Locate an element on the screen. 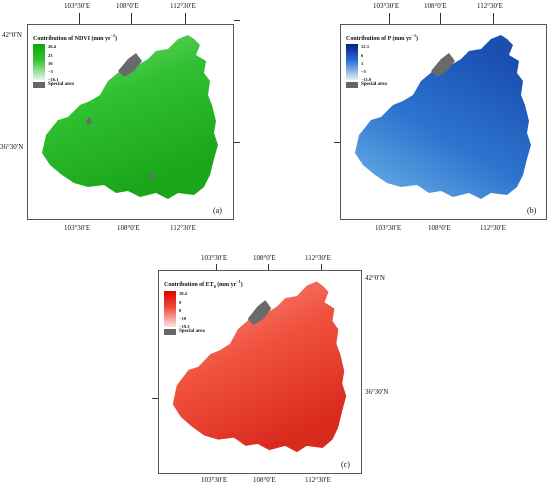 The width and height of the screenshot is (550, 486). legend-value: 1 is located at coordinates (362, 63).